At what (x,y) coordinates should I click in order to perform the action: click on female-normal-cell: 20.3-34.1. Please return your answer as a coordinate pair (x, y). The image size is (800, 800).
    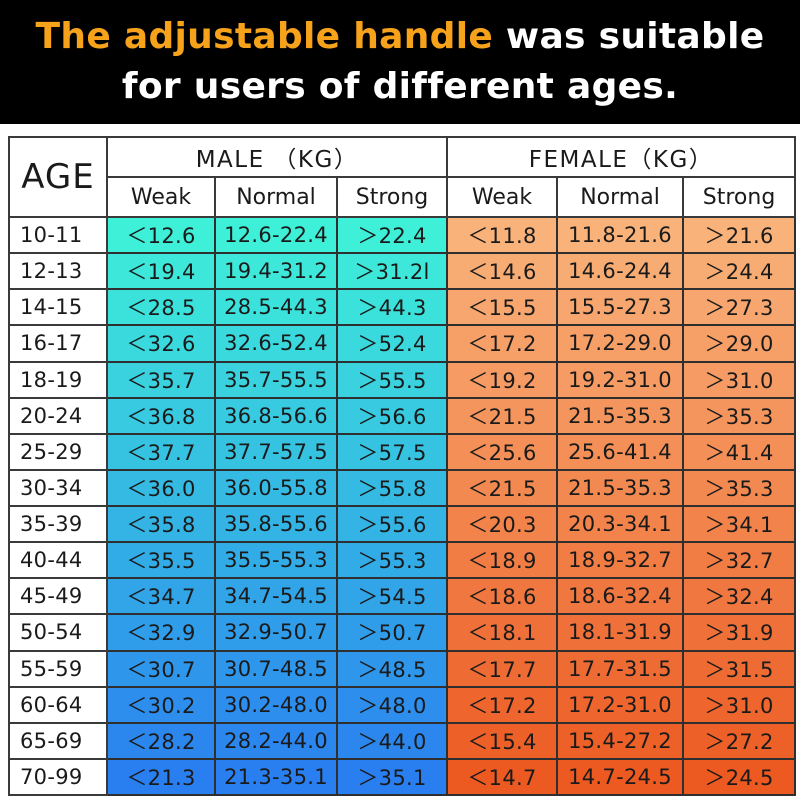
    Looking at the image, I should click on (620, 524).